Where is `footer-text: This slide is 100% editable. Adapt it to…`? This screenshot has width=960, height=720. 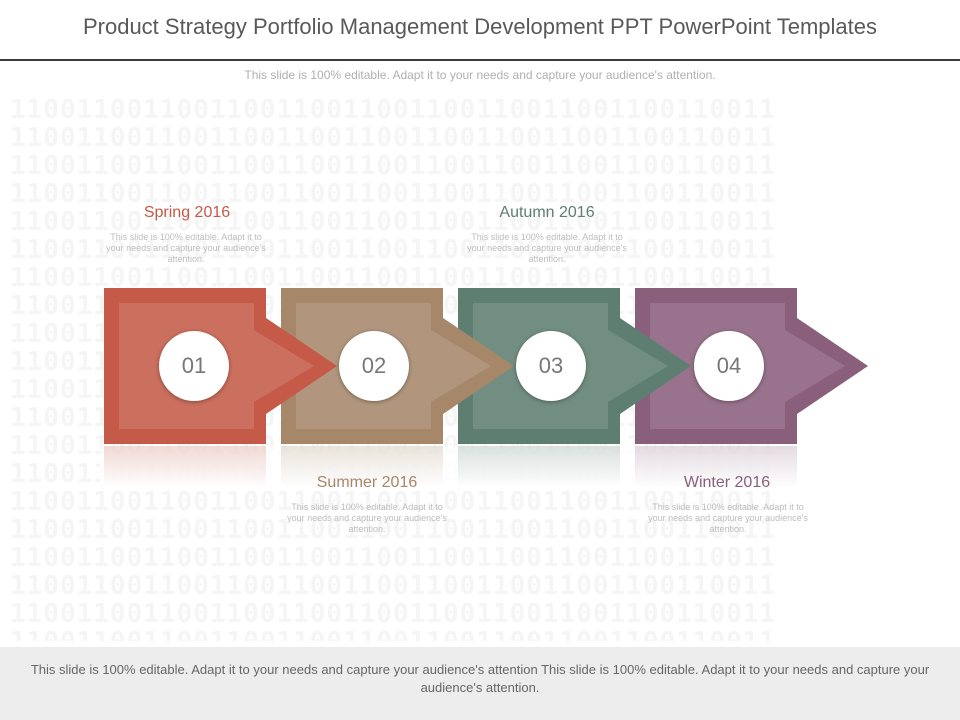 footer-text: This slide is 100% editable. Adapt it to… is located at coordinates (480, 678).